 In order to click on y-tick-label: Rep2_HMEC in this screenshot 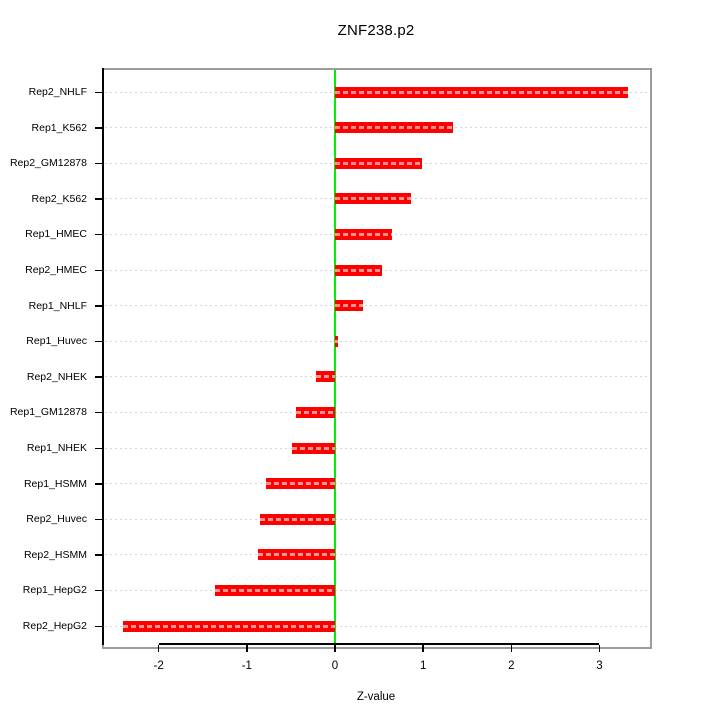, I will do `click(56, 270)`.